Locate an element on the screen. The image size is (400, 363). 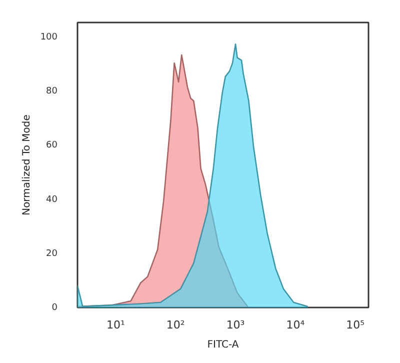
y-axis-title: Normalized To Mode is located at coordinates (26, 165).